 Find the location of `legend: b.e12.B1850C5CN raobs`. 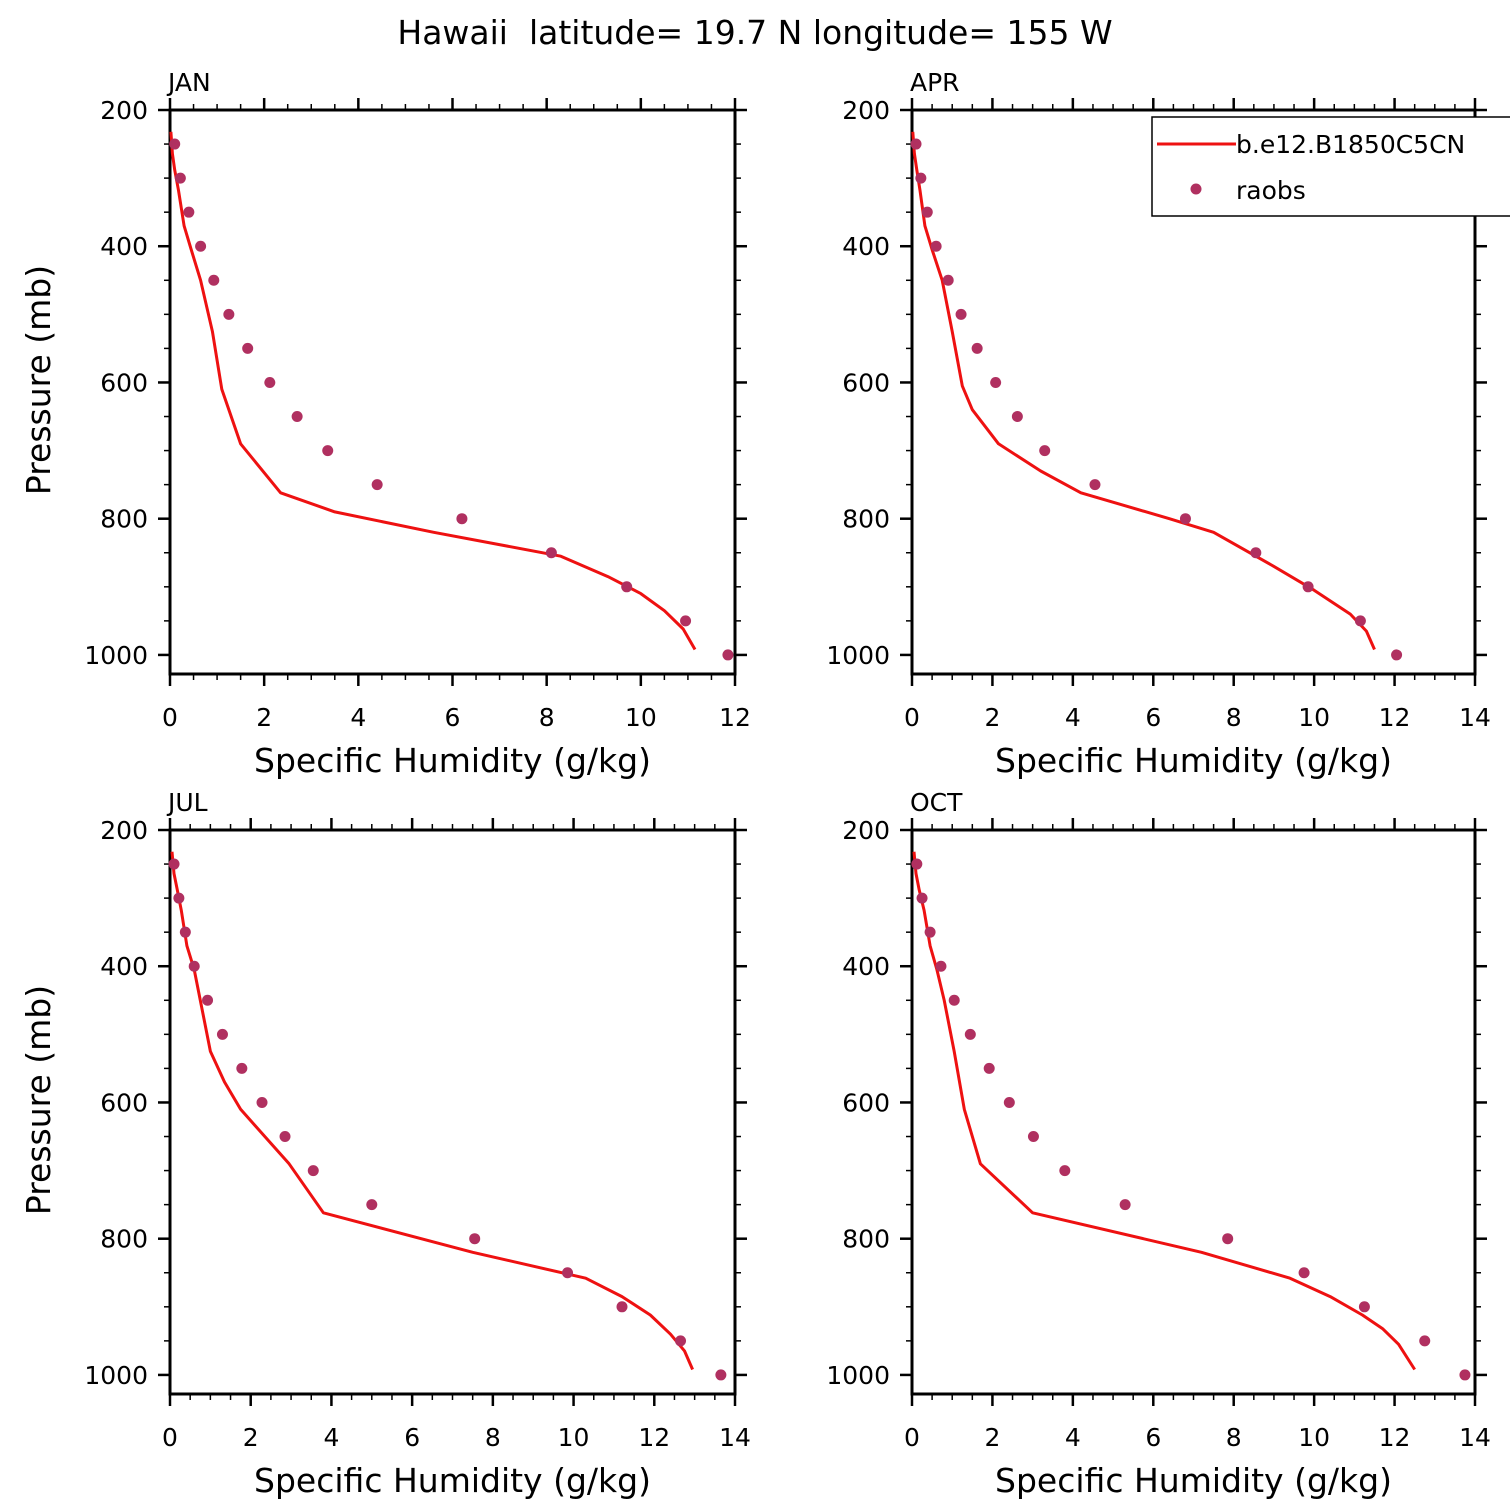

legend: b.e12.B1850C5CN raobs is located at coordinates (1330, 166).